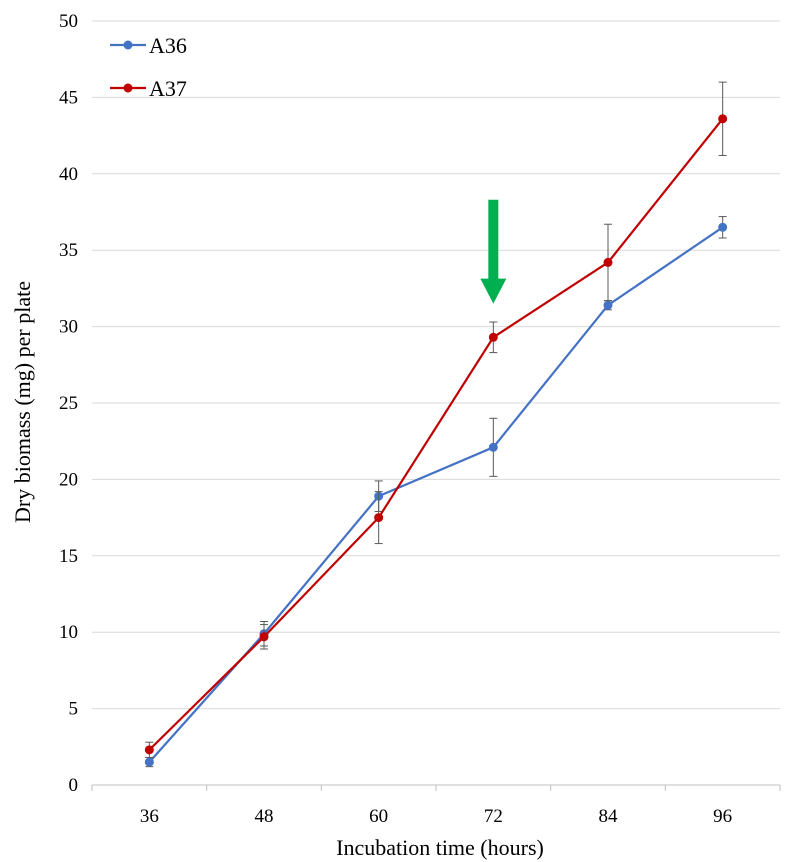  Describe the element at coordinates (168, 45) in the screenshot. I see `legend-label: A36` at that location.